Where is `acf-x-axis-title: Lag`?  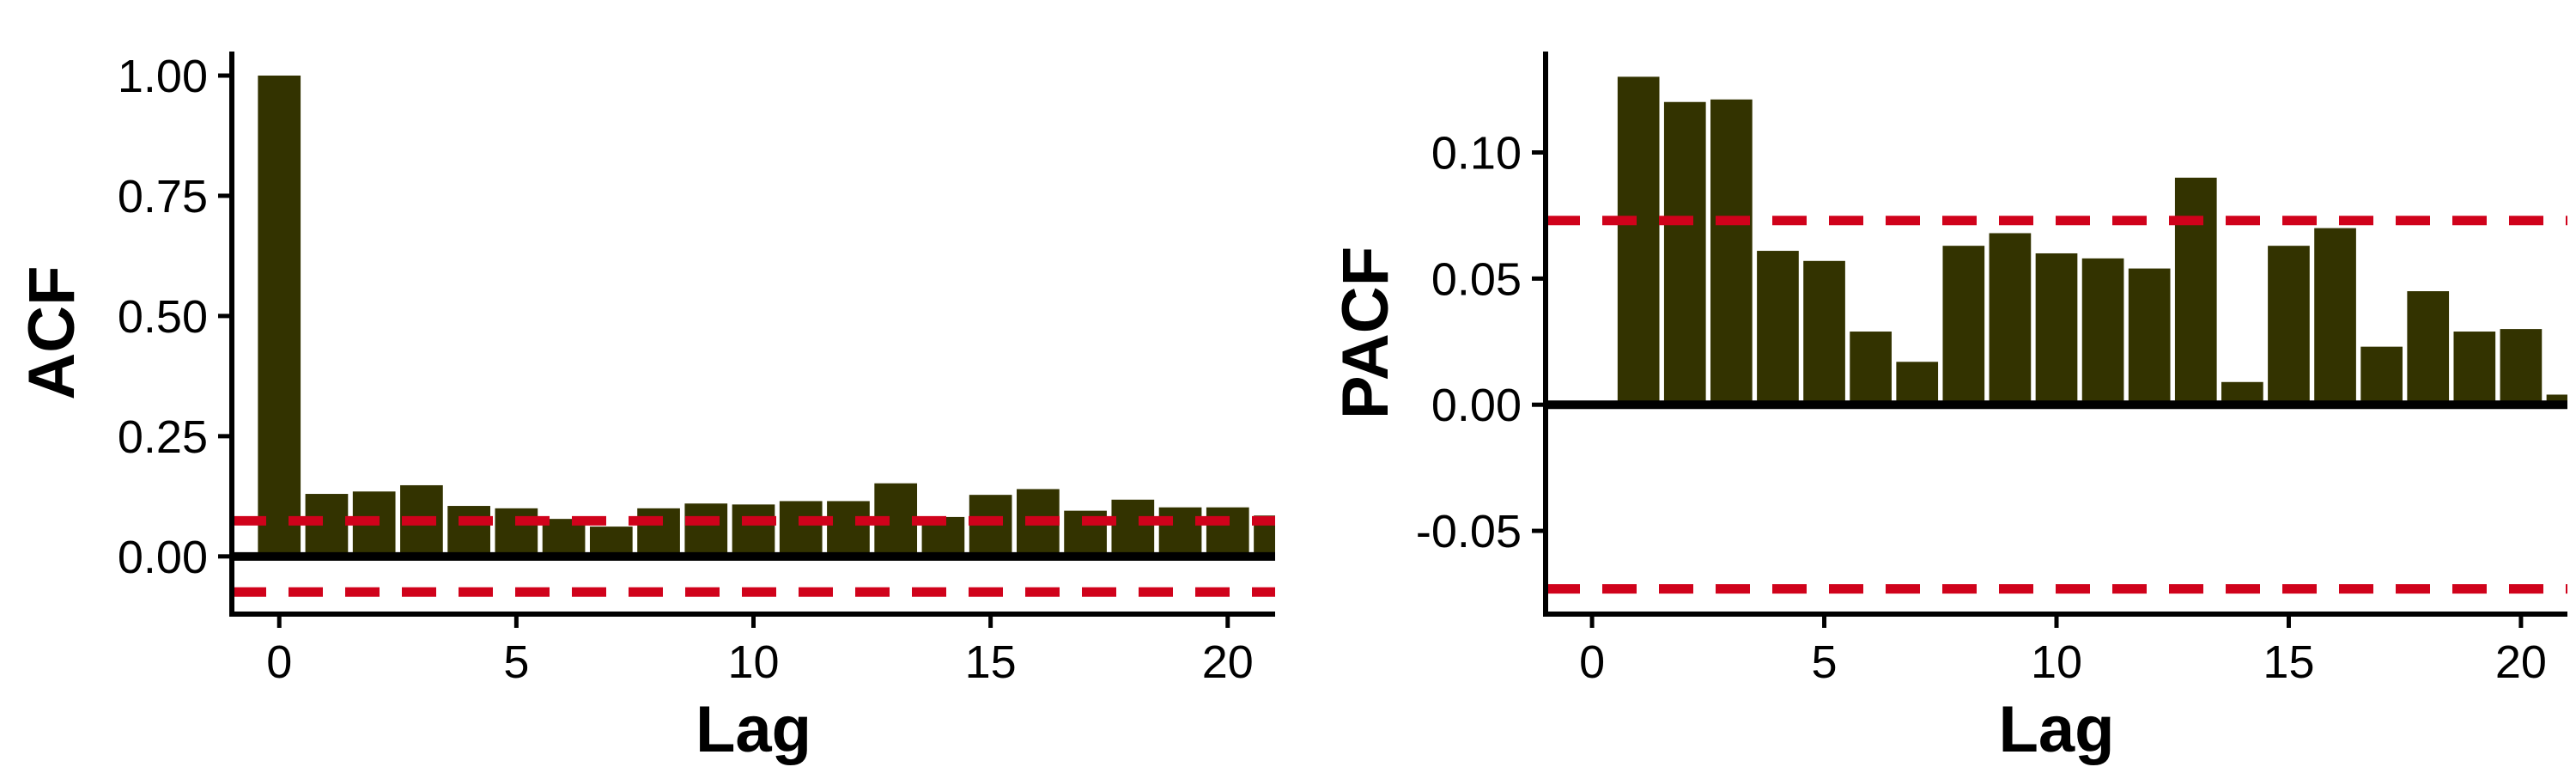
acf-x-axis-title: Lag is located at coordinates (753, 729).